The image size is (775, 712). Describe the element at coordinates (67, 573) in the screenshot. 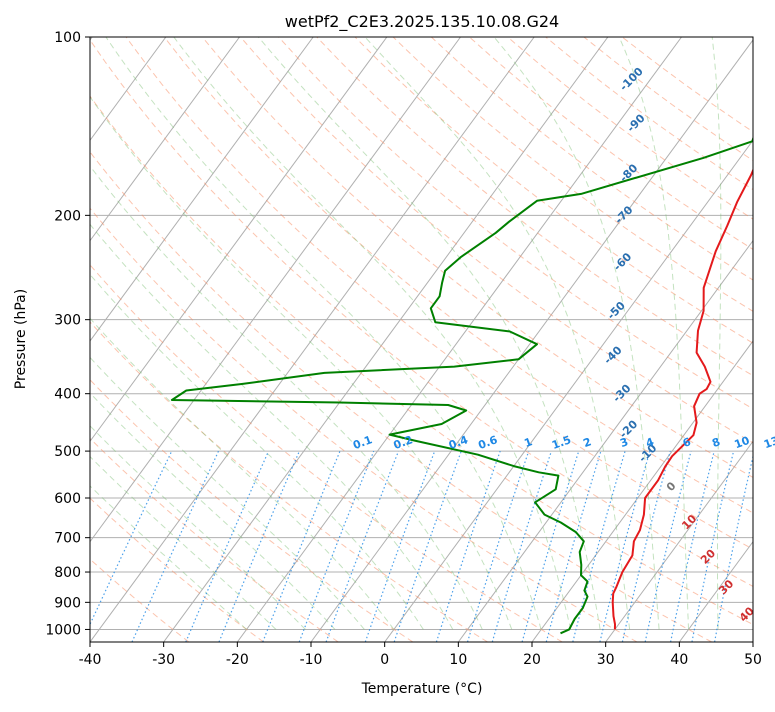

I see `y-tick-label: 800` at that location.